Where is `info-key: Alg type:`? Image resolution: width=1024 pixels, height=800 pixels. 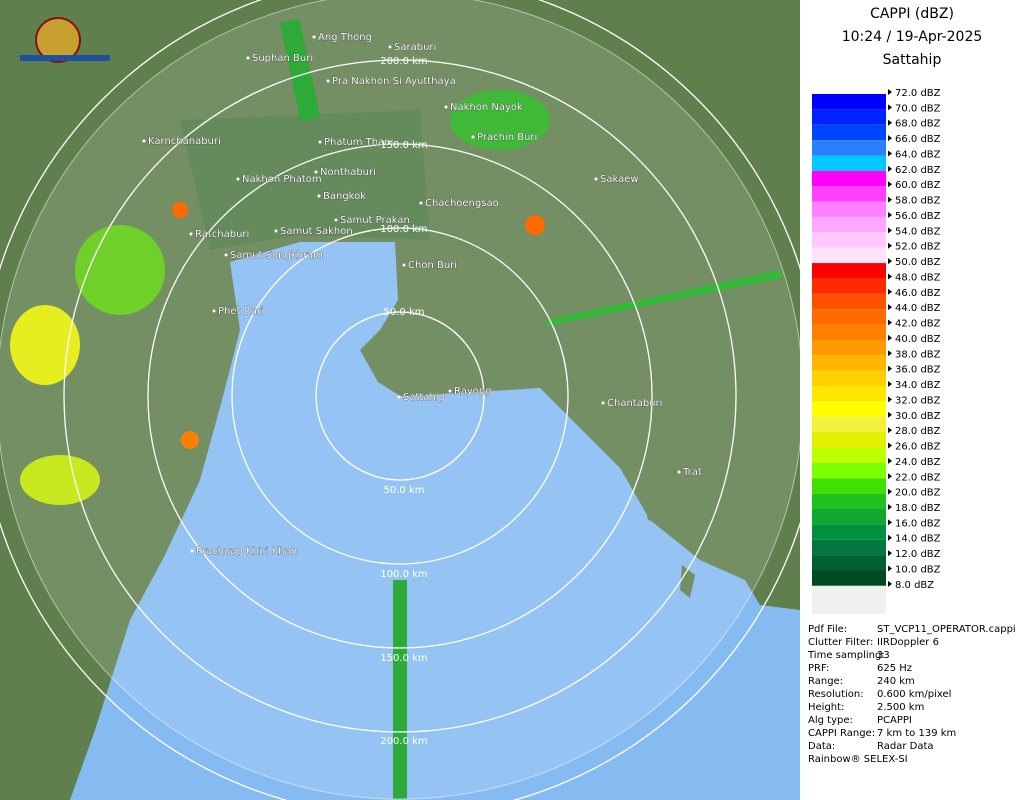 info-key: Alg type: is located at coordinates (830, 720).